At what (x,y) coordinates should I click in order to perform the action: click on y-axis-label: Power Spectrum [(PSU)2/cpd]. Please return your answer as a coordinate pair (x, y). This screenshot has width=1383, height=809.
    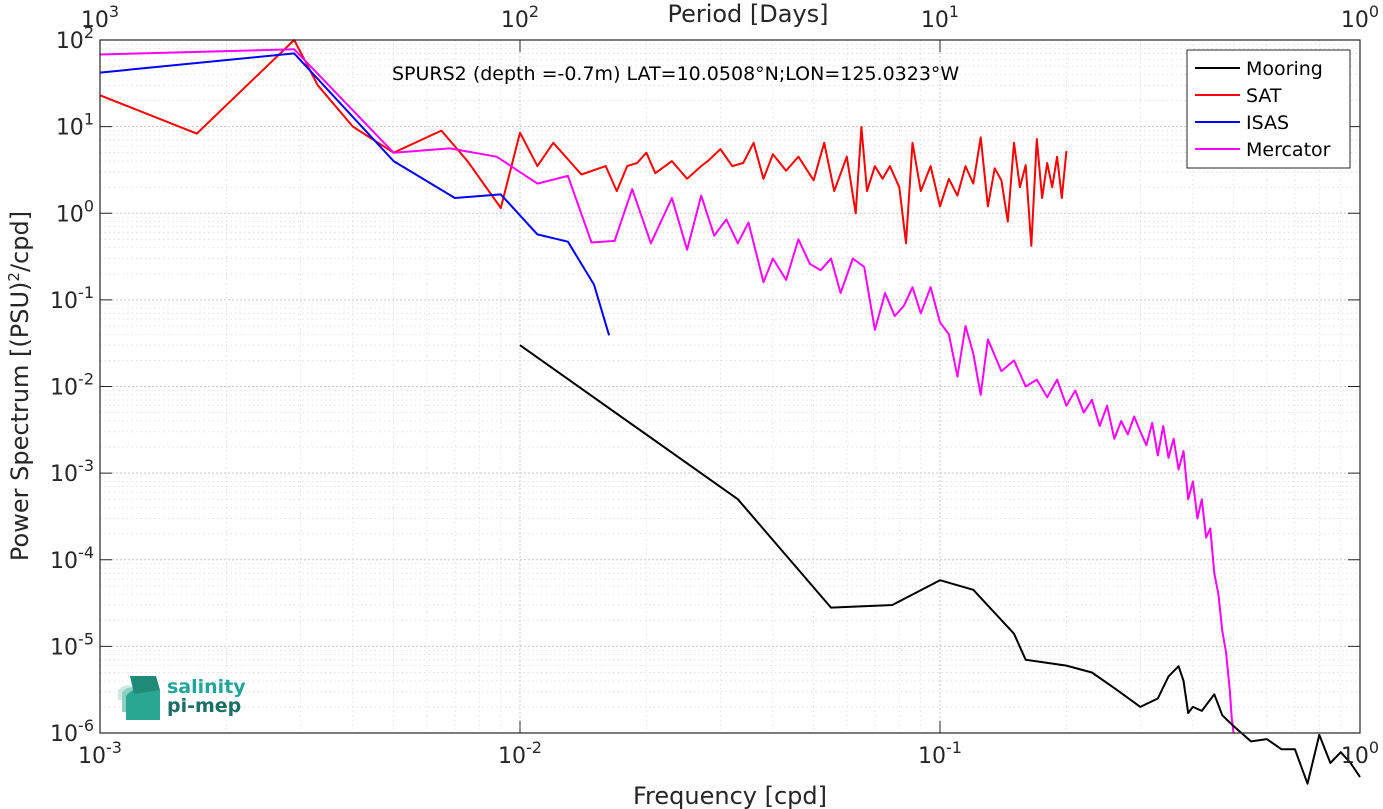
    Looking at the image, I should click on (19, 386).